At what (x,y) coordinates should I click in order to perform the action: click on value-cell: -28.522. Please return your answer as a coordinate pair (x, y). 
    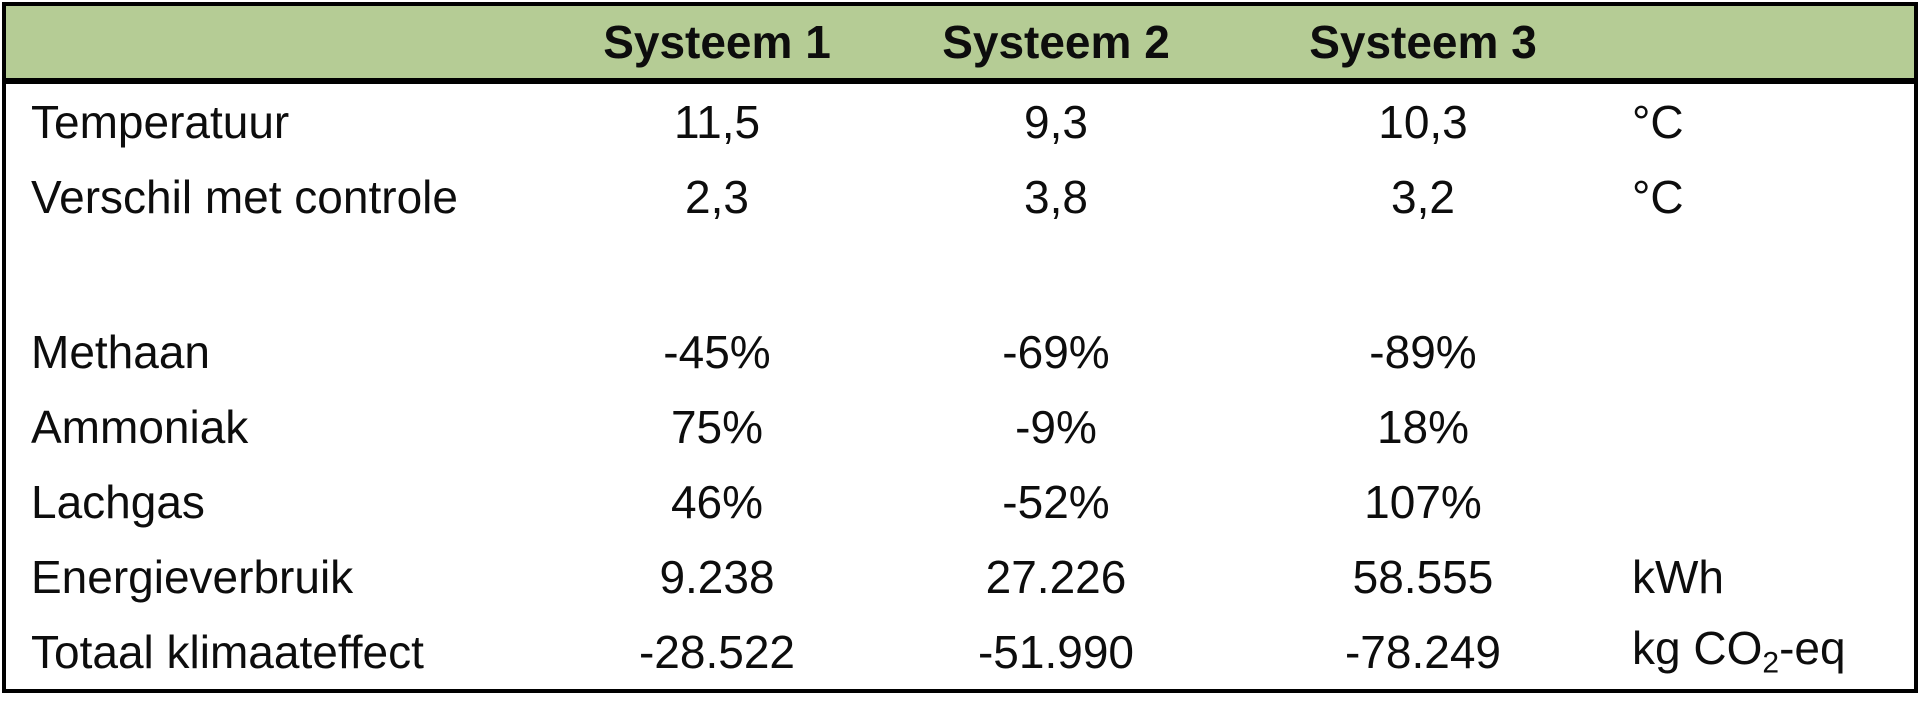
    Looking at the image, I should click on (716, 651).